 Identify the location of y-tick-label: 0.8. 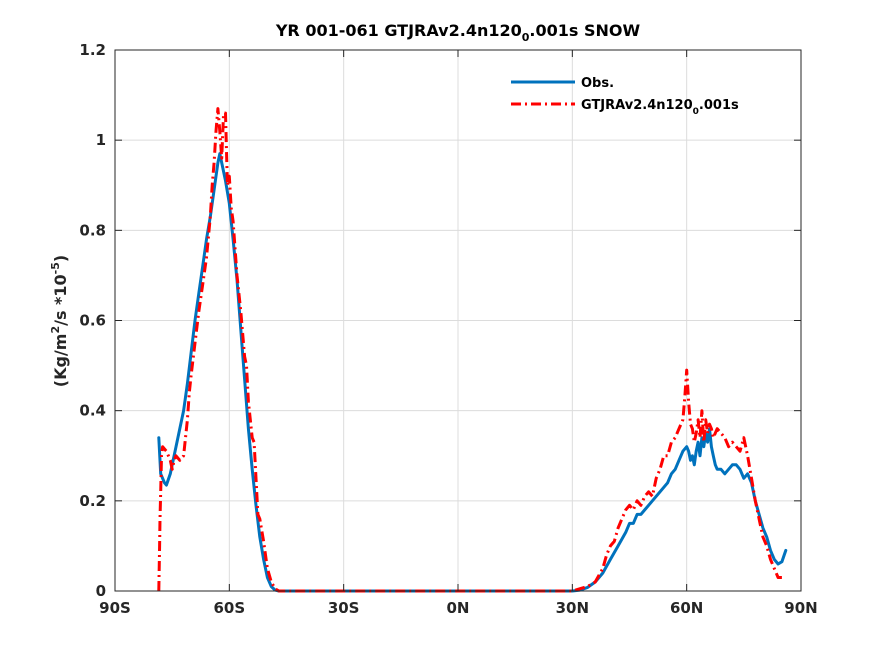
(92, 230).